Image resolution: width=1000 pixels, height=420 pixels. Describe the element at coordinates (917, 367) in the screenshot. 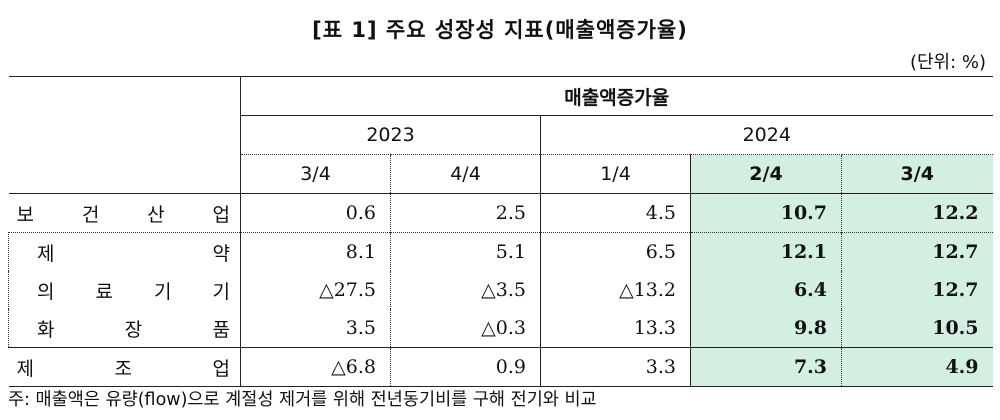

I see `table-cell: 4.9` at that location.